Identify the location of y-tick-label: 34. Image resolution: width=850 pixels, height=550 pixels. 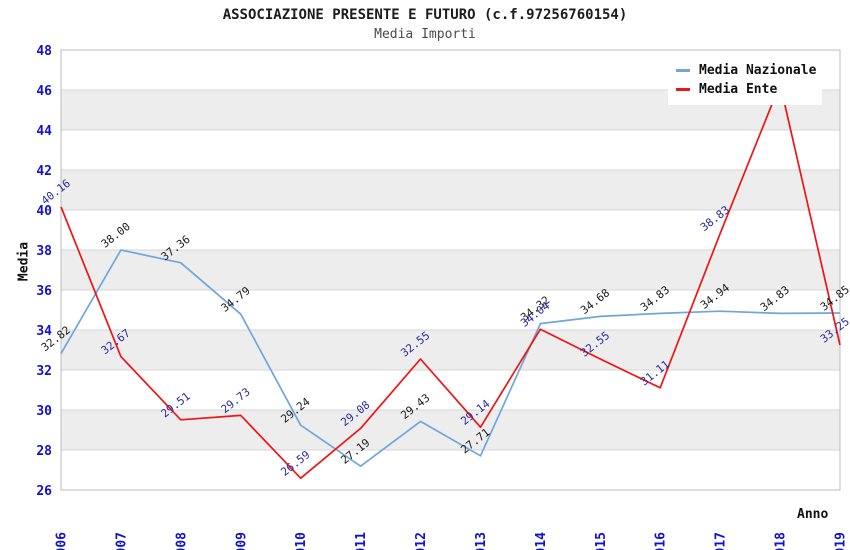
(44, 331).